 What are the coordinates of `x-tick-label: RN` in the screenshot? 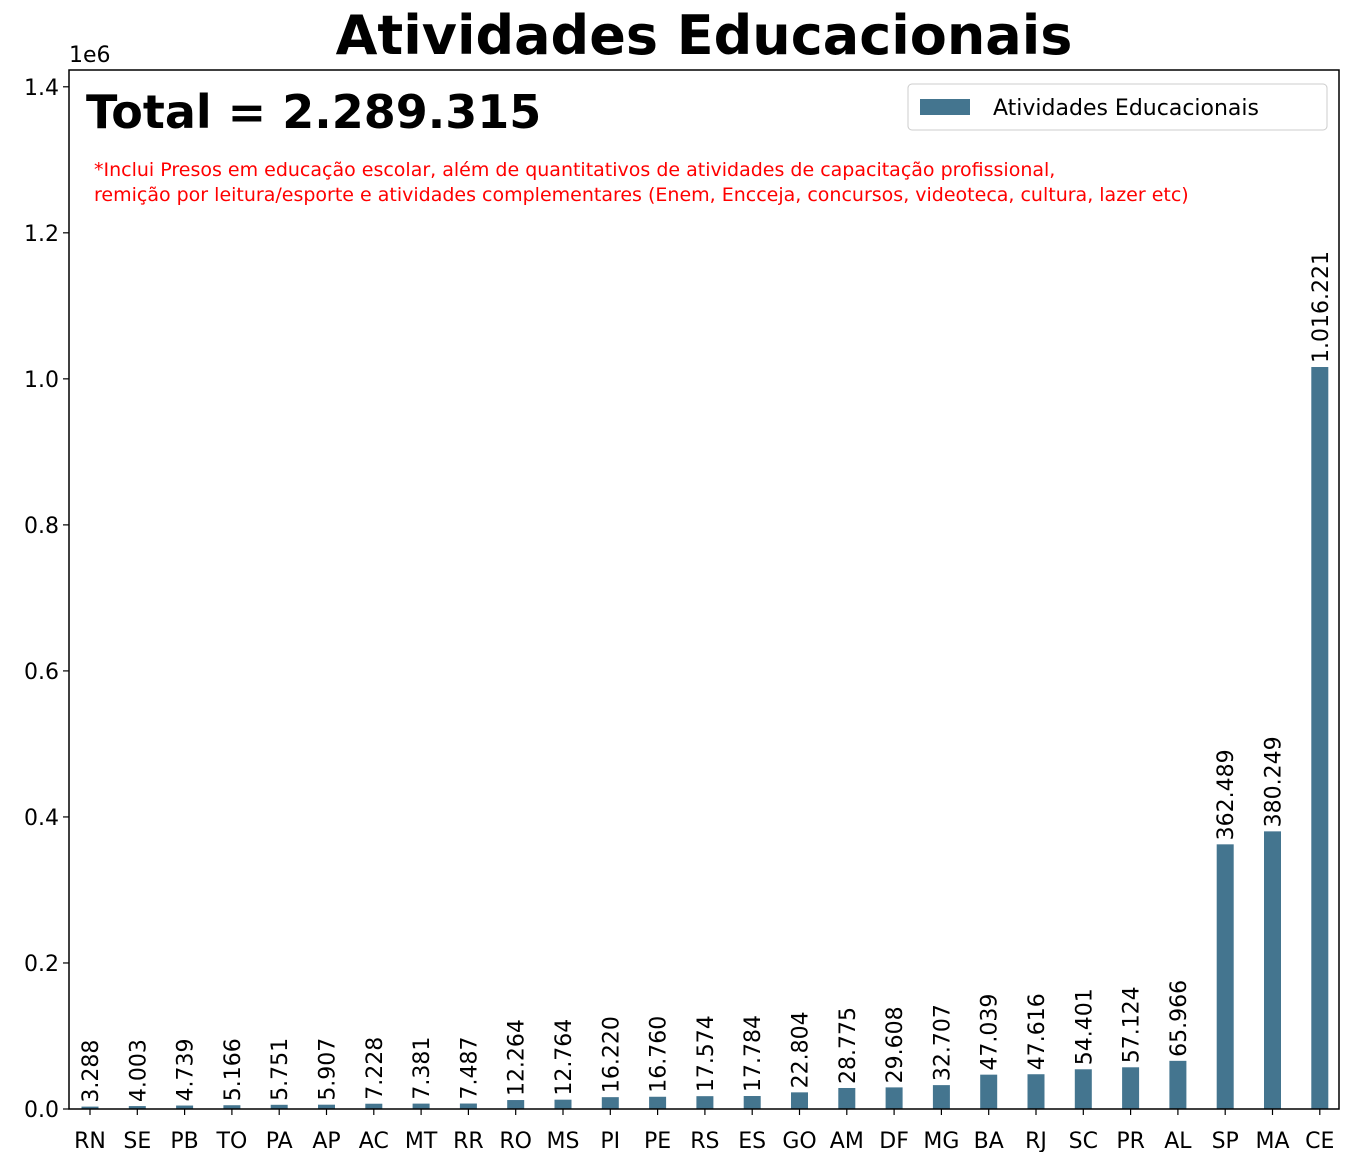 It's located at (90, 1140).